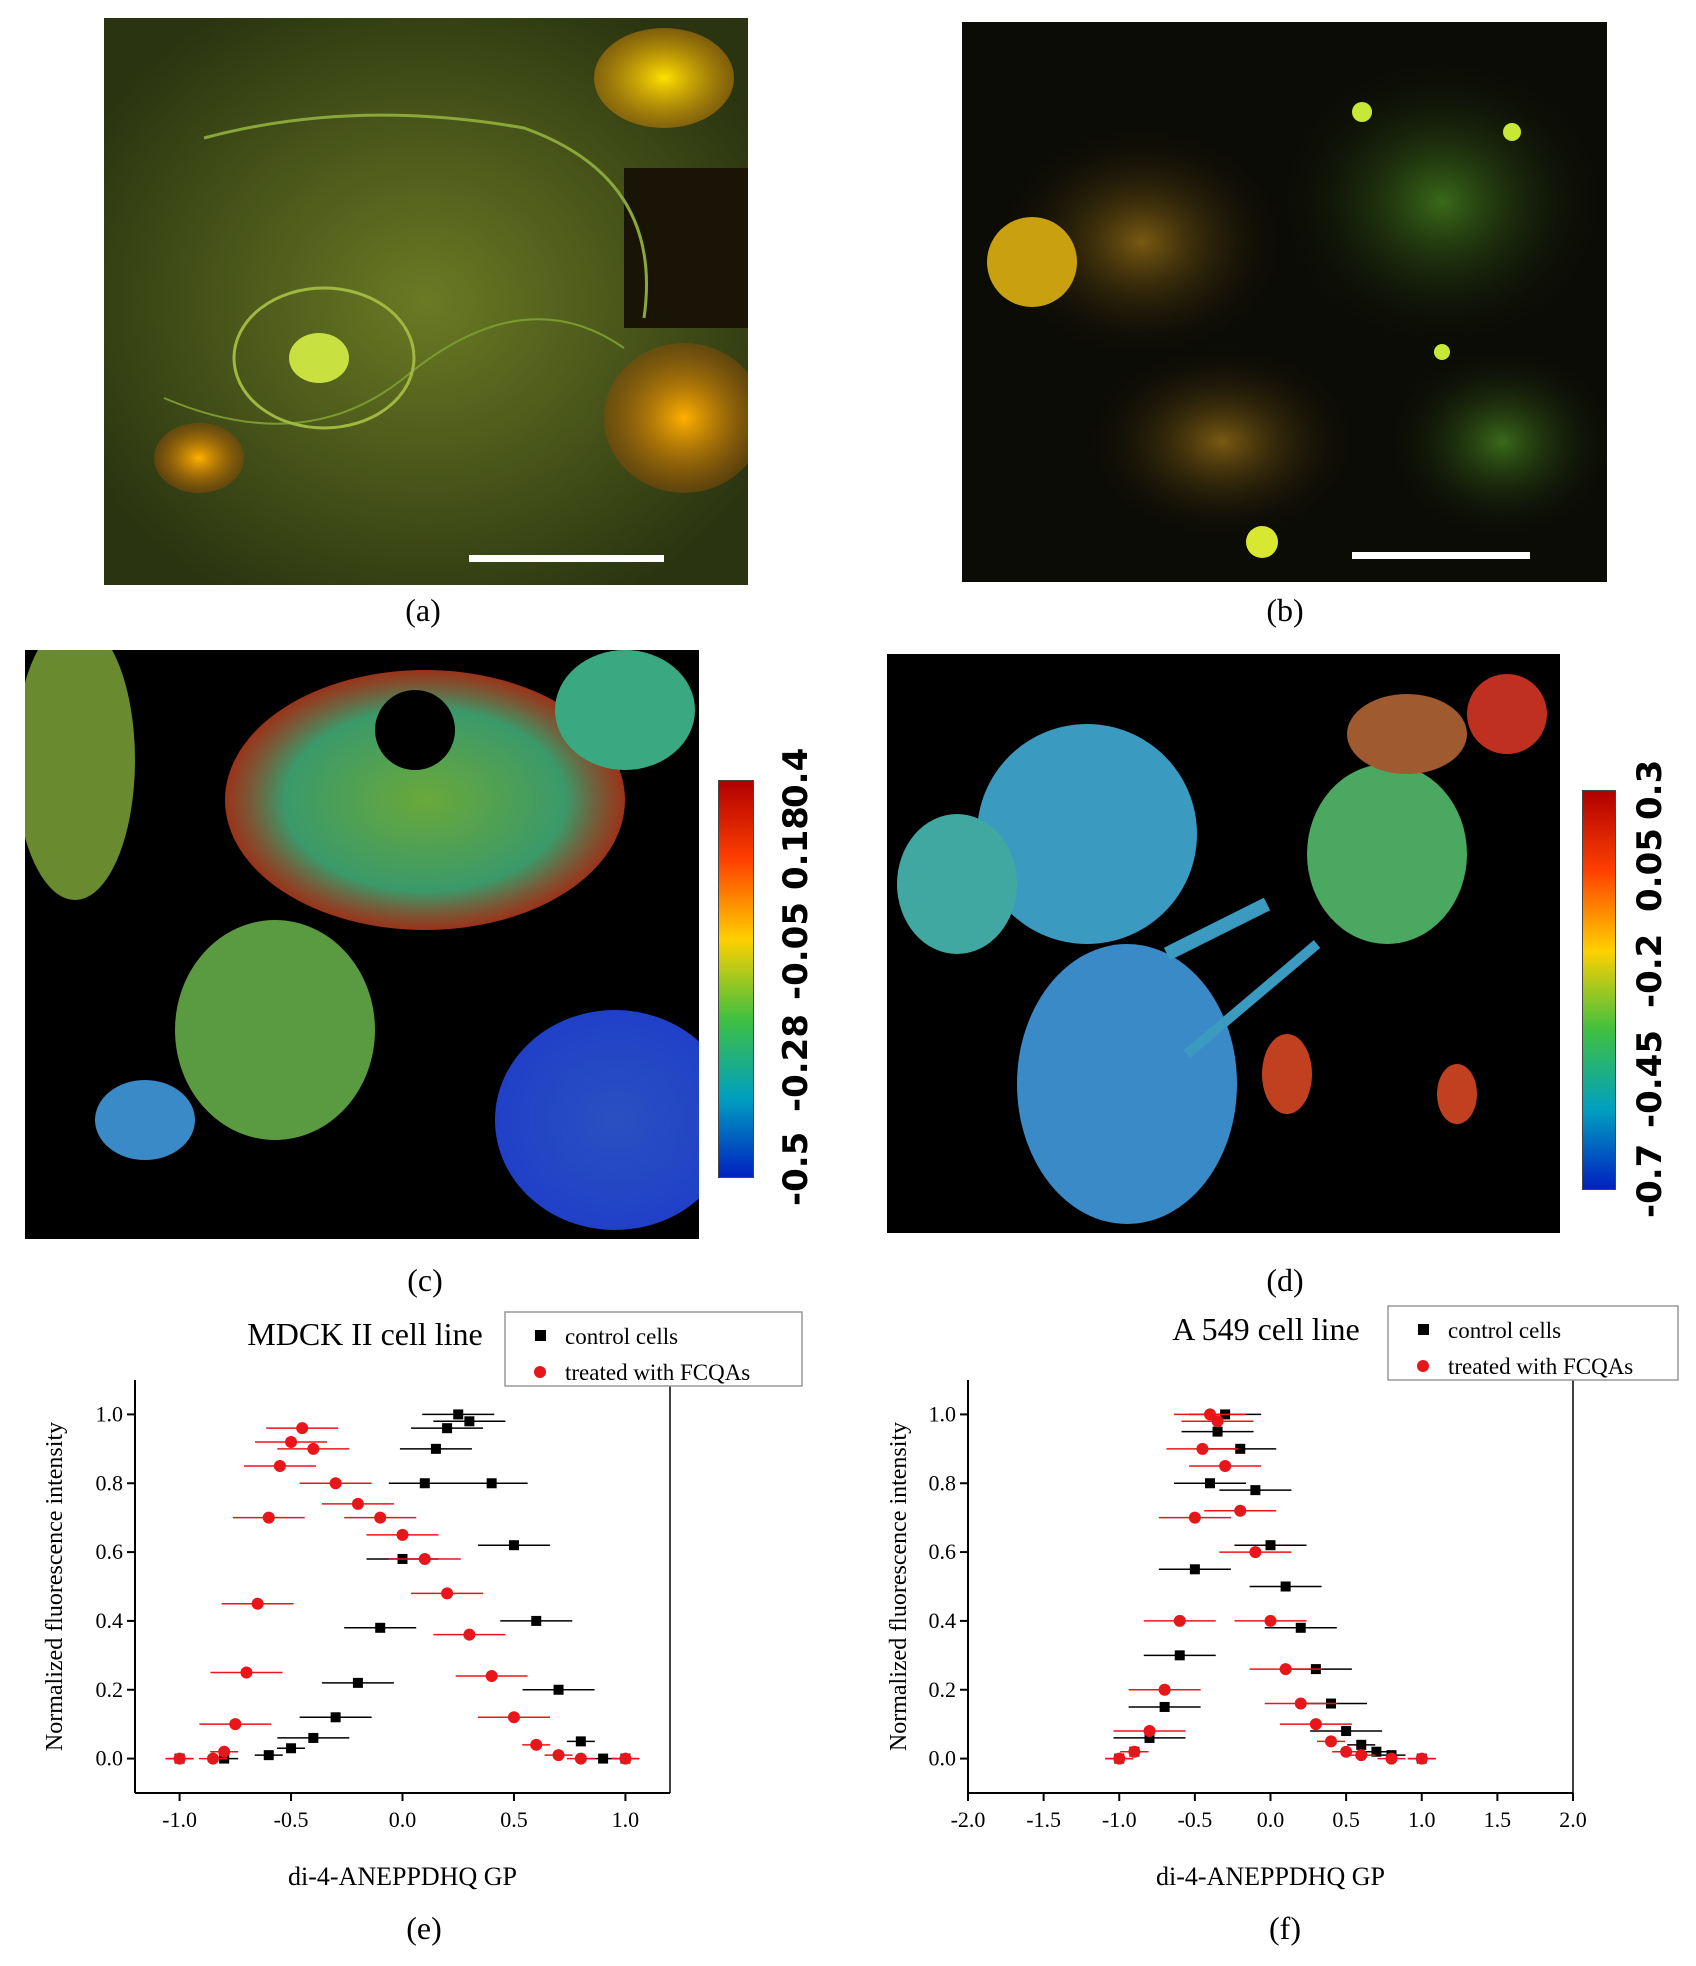  What do you see at coordinates (402, 1876) in the screenshot?
I see `x-axis-label: di-4-ANEPPDHQ GP` at bounding box center [402, 1876].